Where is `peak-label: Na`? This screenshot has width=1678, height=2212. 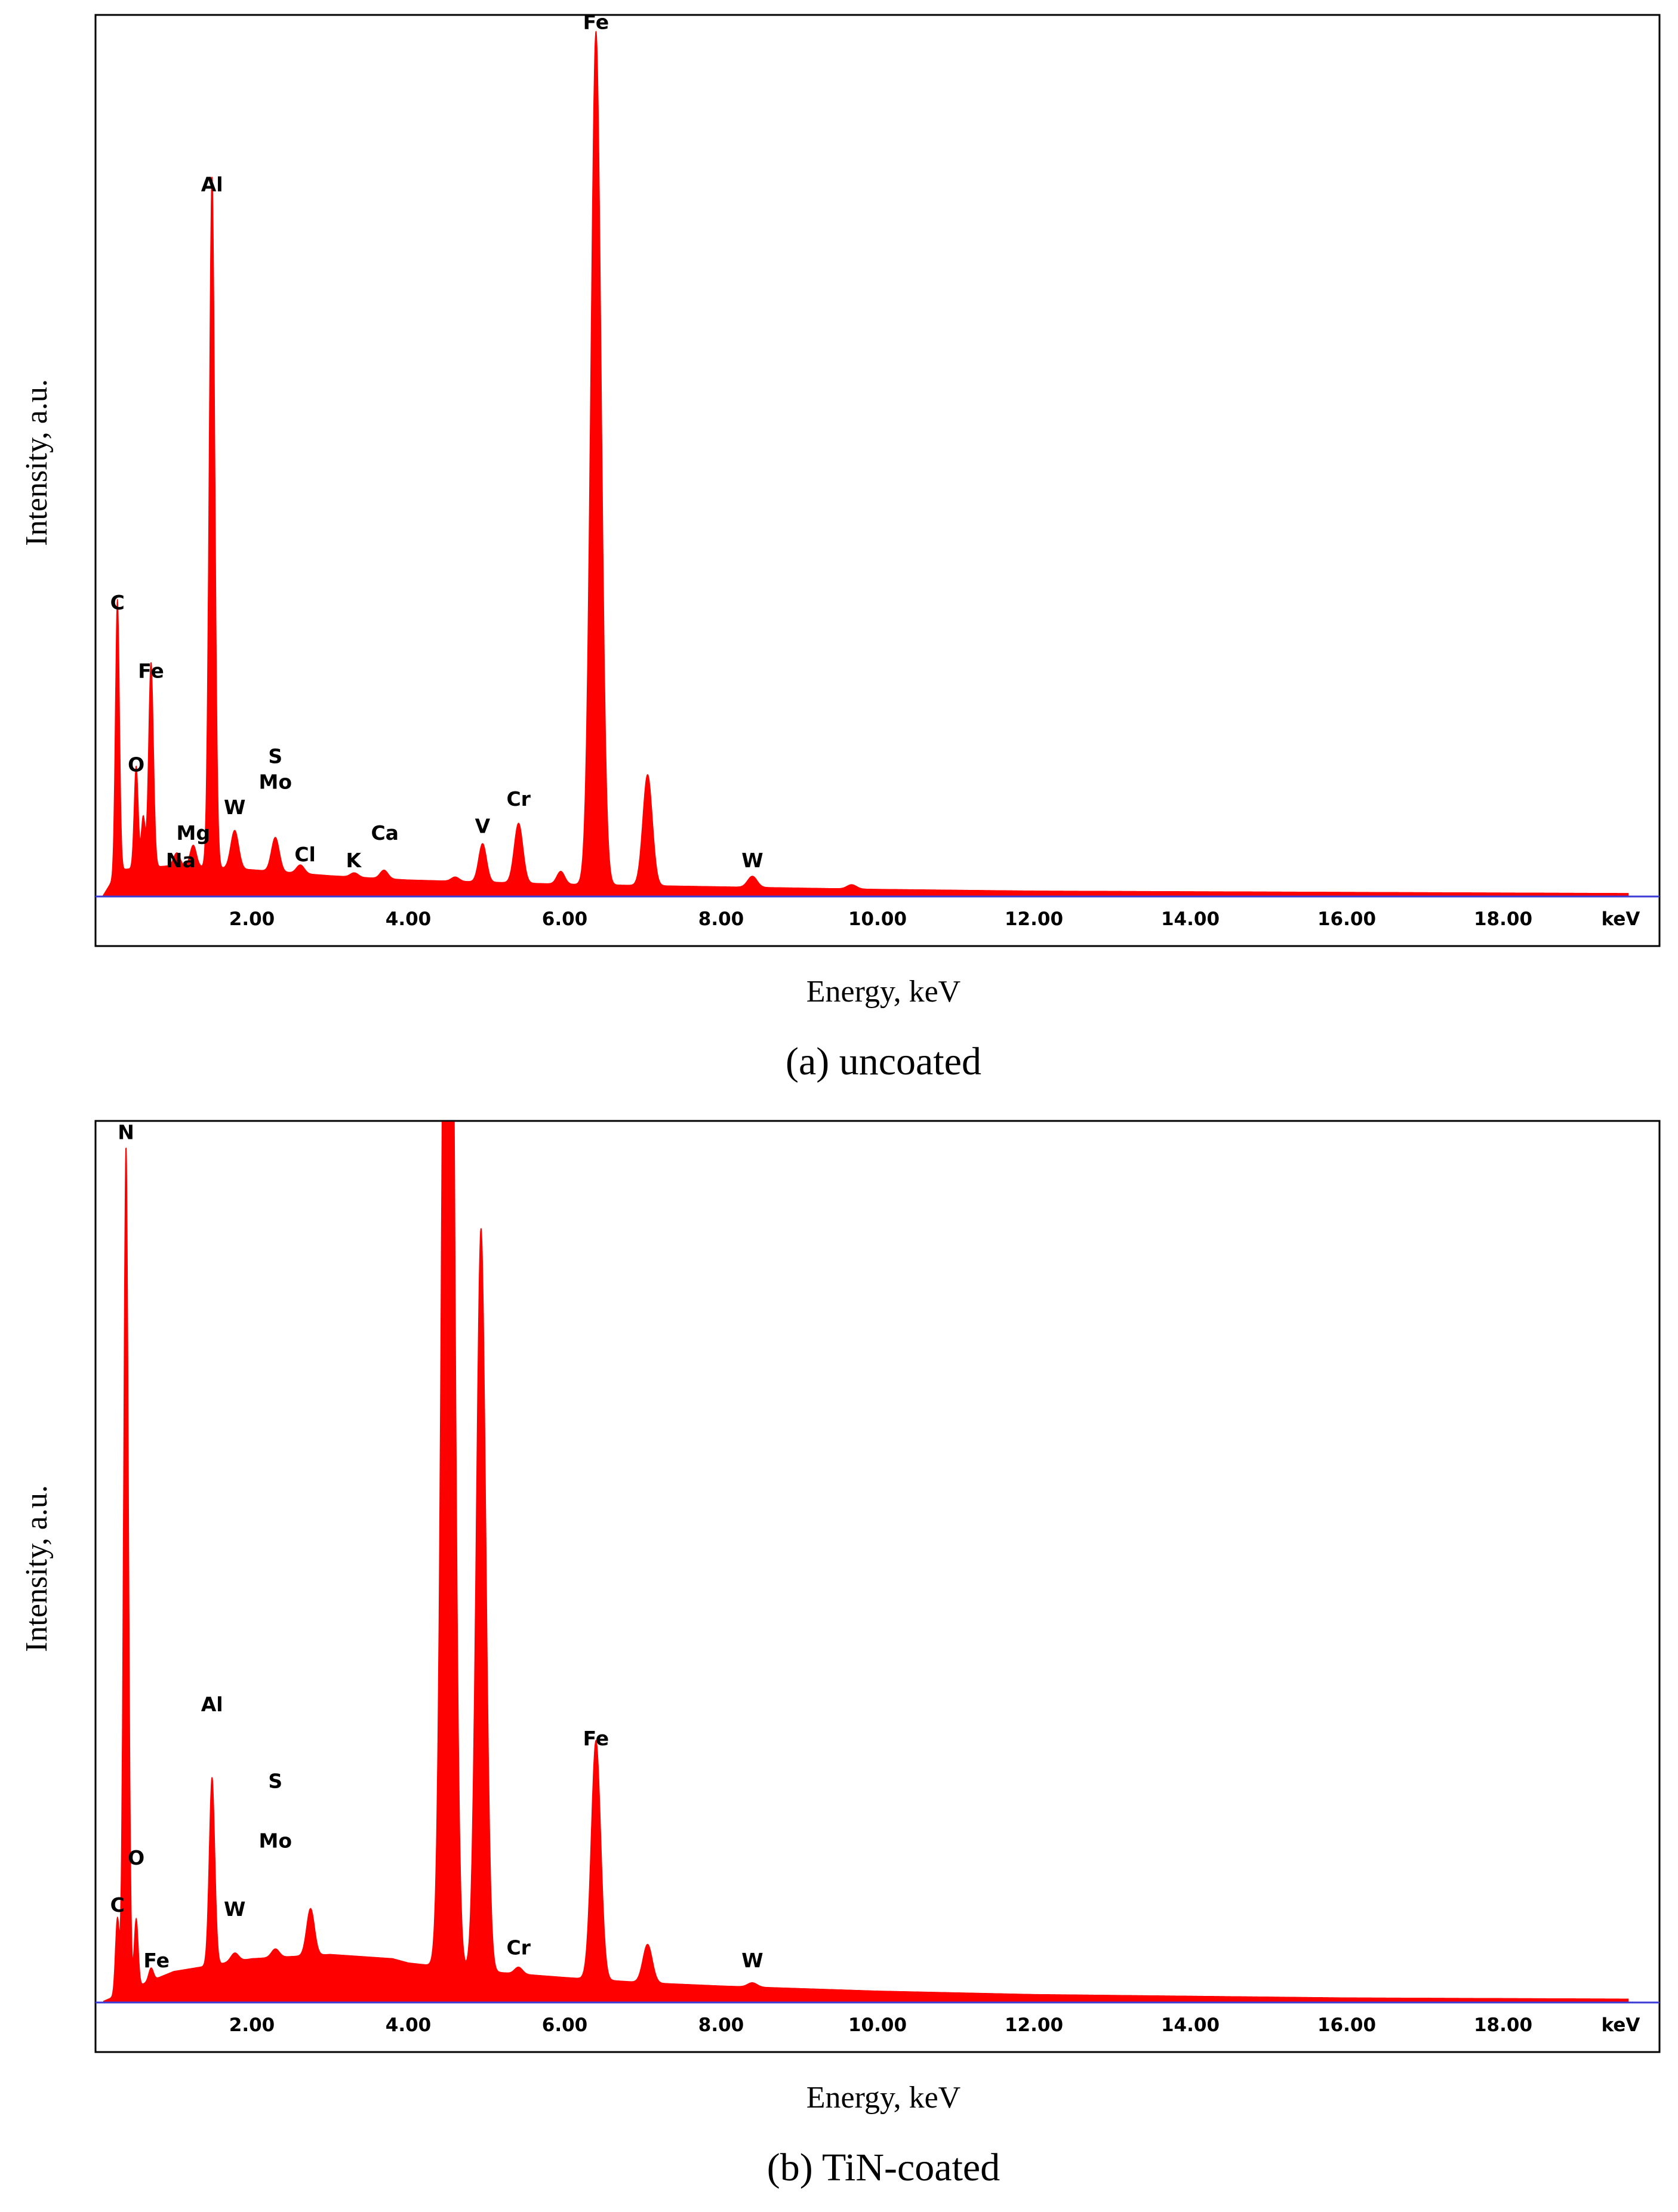
peak-label: Na is located at coordinates (181, 861).